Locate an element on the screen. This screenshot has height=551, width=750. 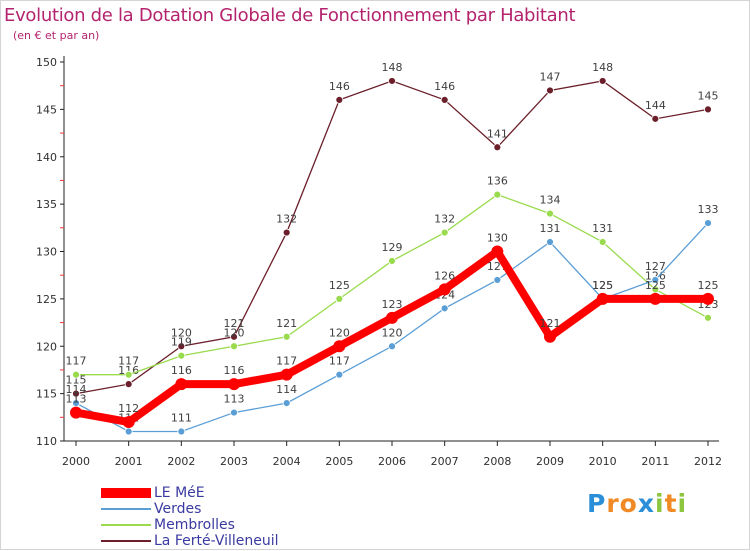
data-label: 132 is located at coordinates (444, 219).